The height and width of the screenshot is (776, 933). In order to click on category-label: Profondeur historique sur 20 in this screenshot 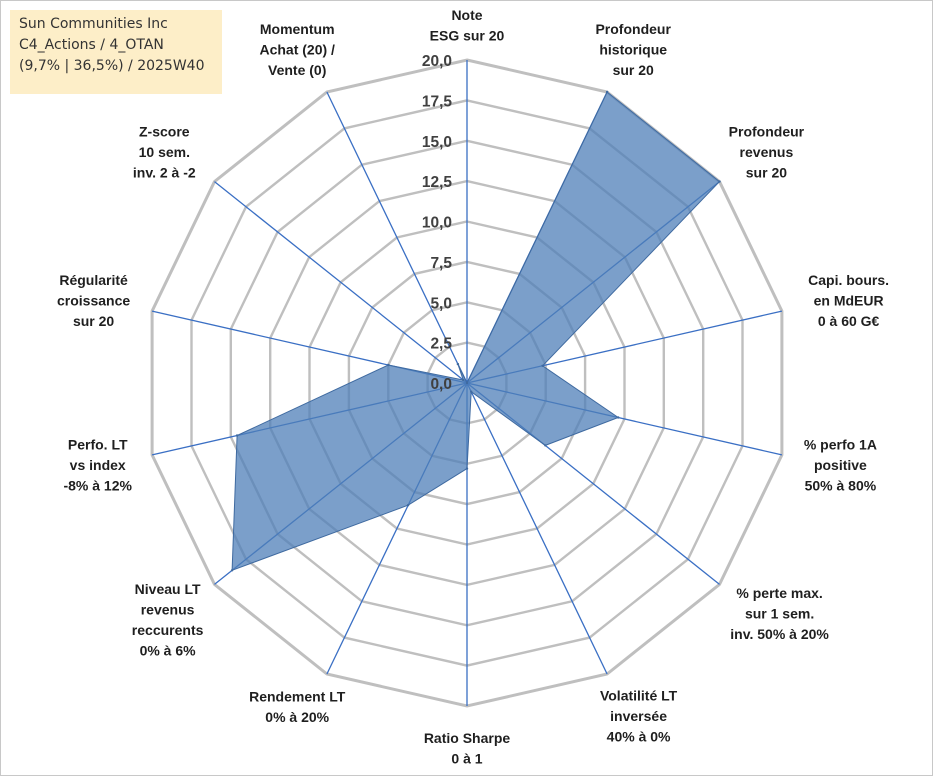, I will do `click(633, 49)`.